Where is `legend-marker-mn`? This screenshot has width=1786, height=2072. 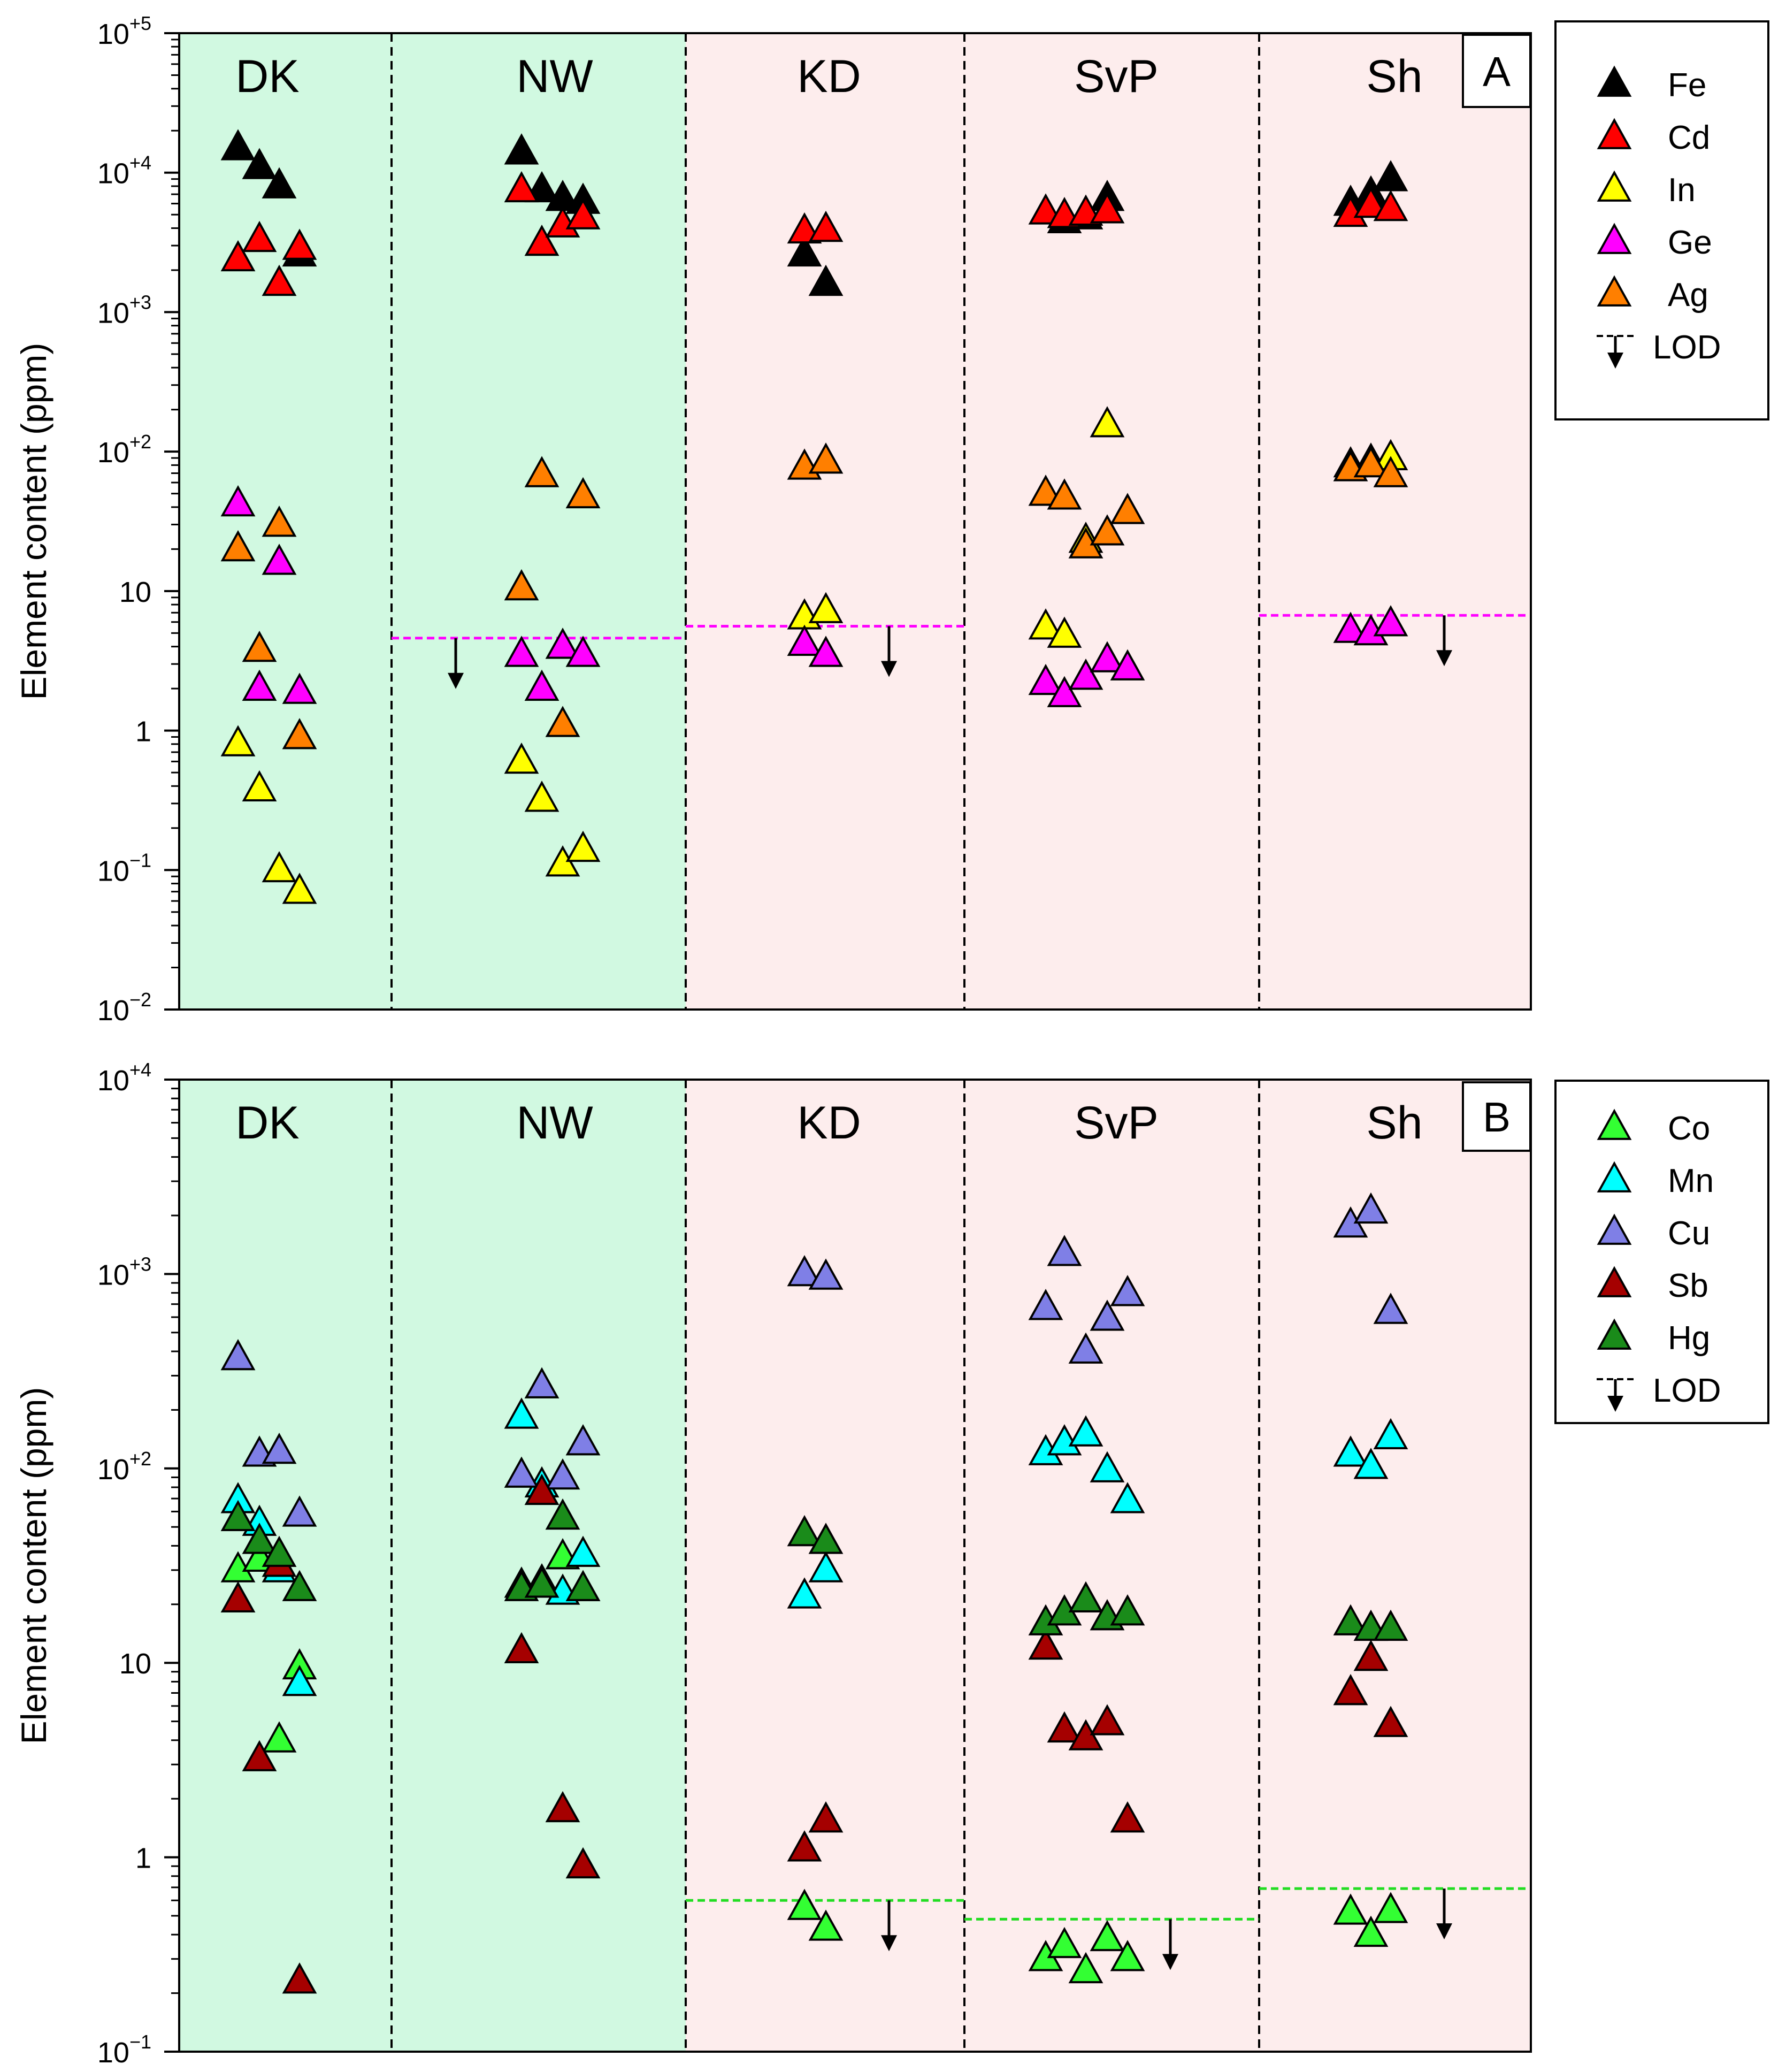 legend-marker-mn is located at coordinates (1614, 1176).